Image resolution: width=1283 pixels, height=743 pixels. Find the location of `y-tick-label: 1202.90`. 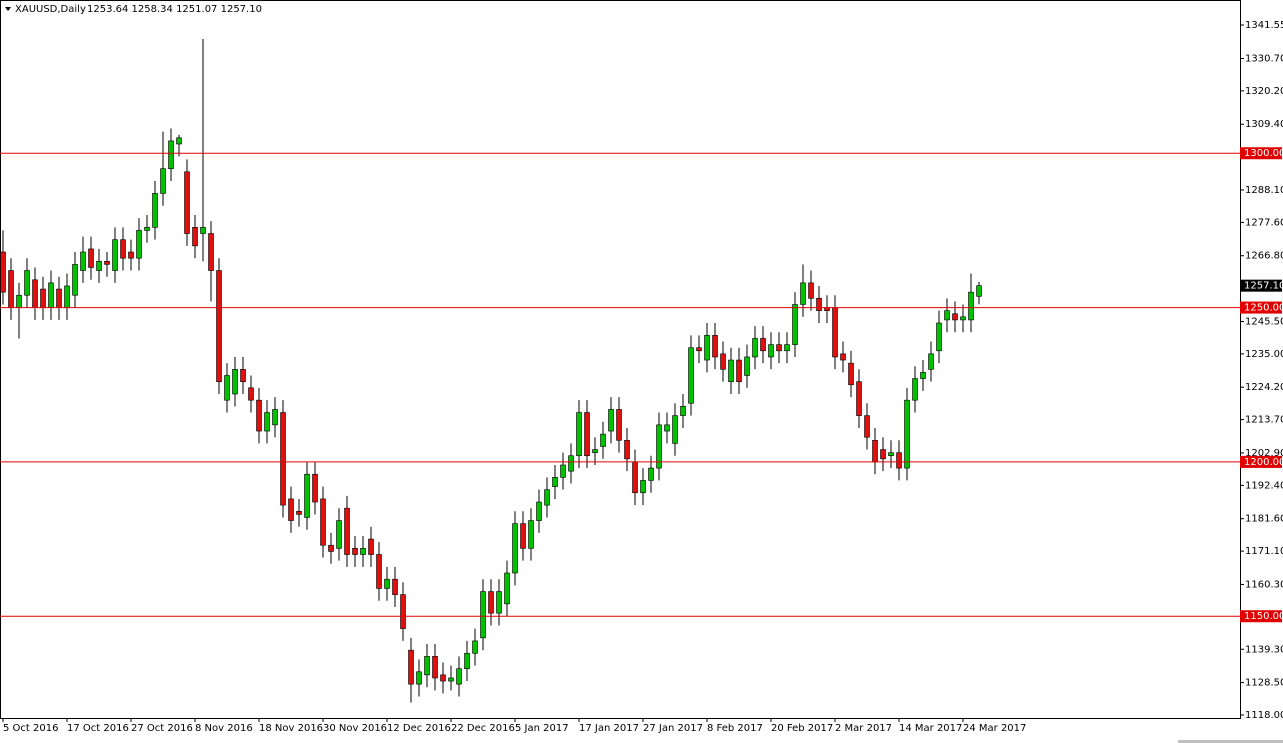

y-tick-label: 1202.90 is located at coordinates (1264, 453).